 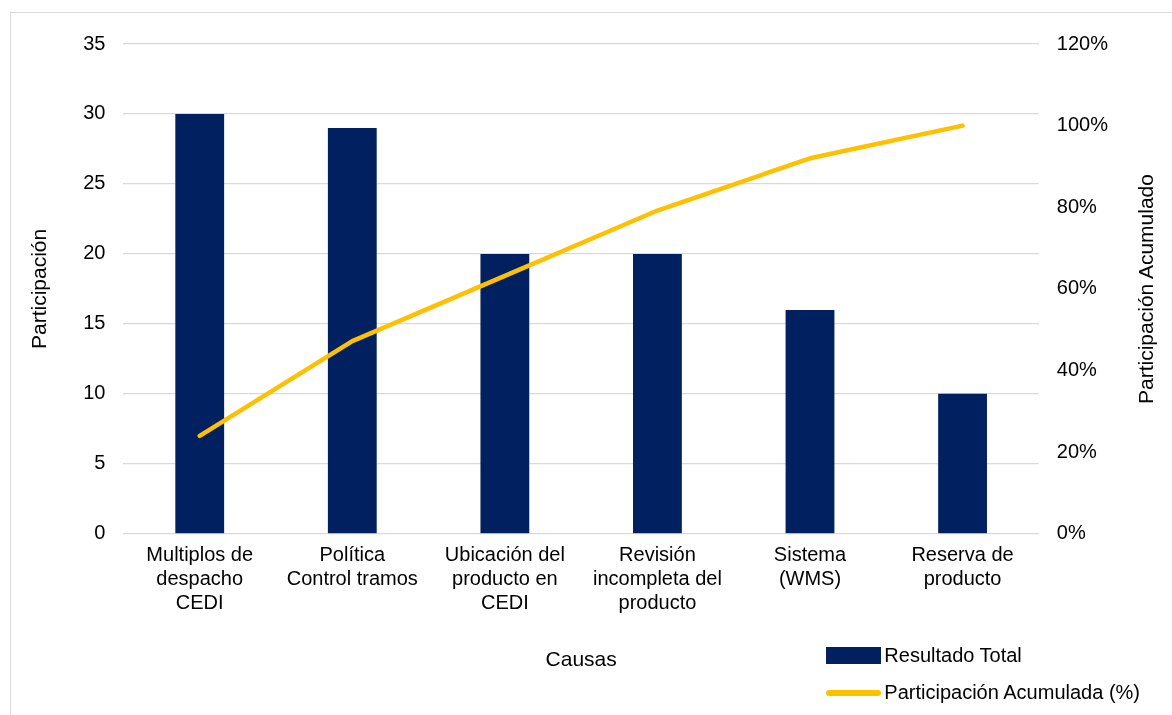 I want to click on x-tick-label: Política Control tramos, so click(x=352, y=566).